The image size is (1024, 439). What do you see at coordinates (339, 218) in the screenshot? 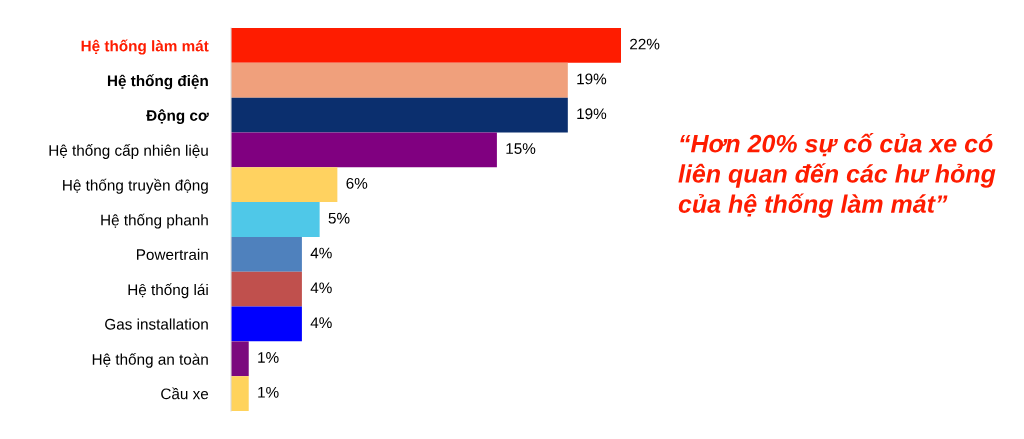
I see `data-label: 5%` at bounding box center [339, 218].